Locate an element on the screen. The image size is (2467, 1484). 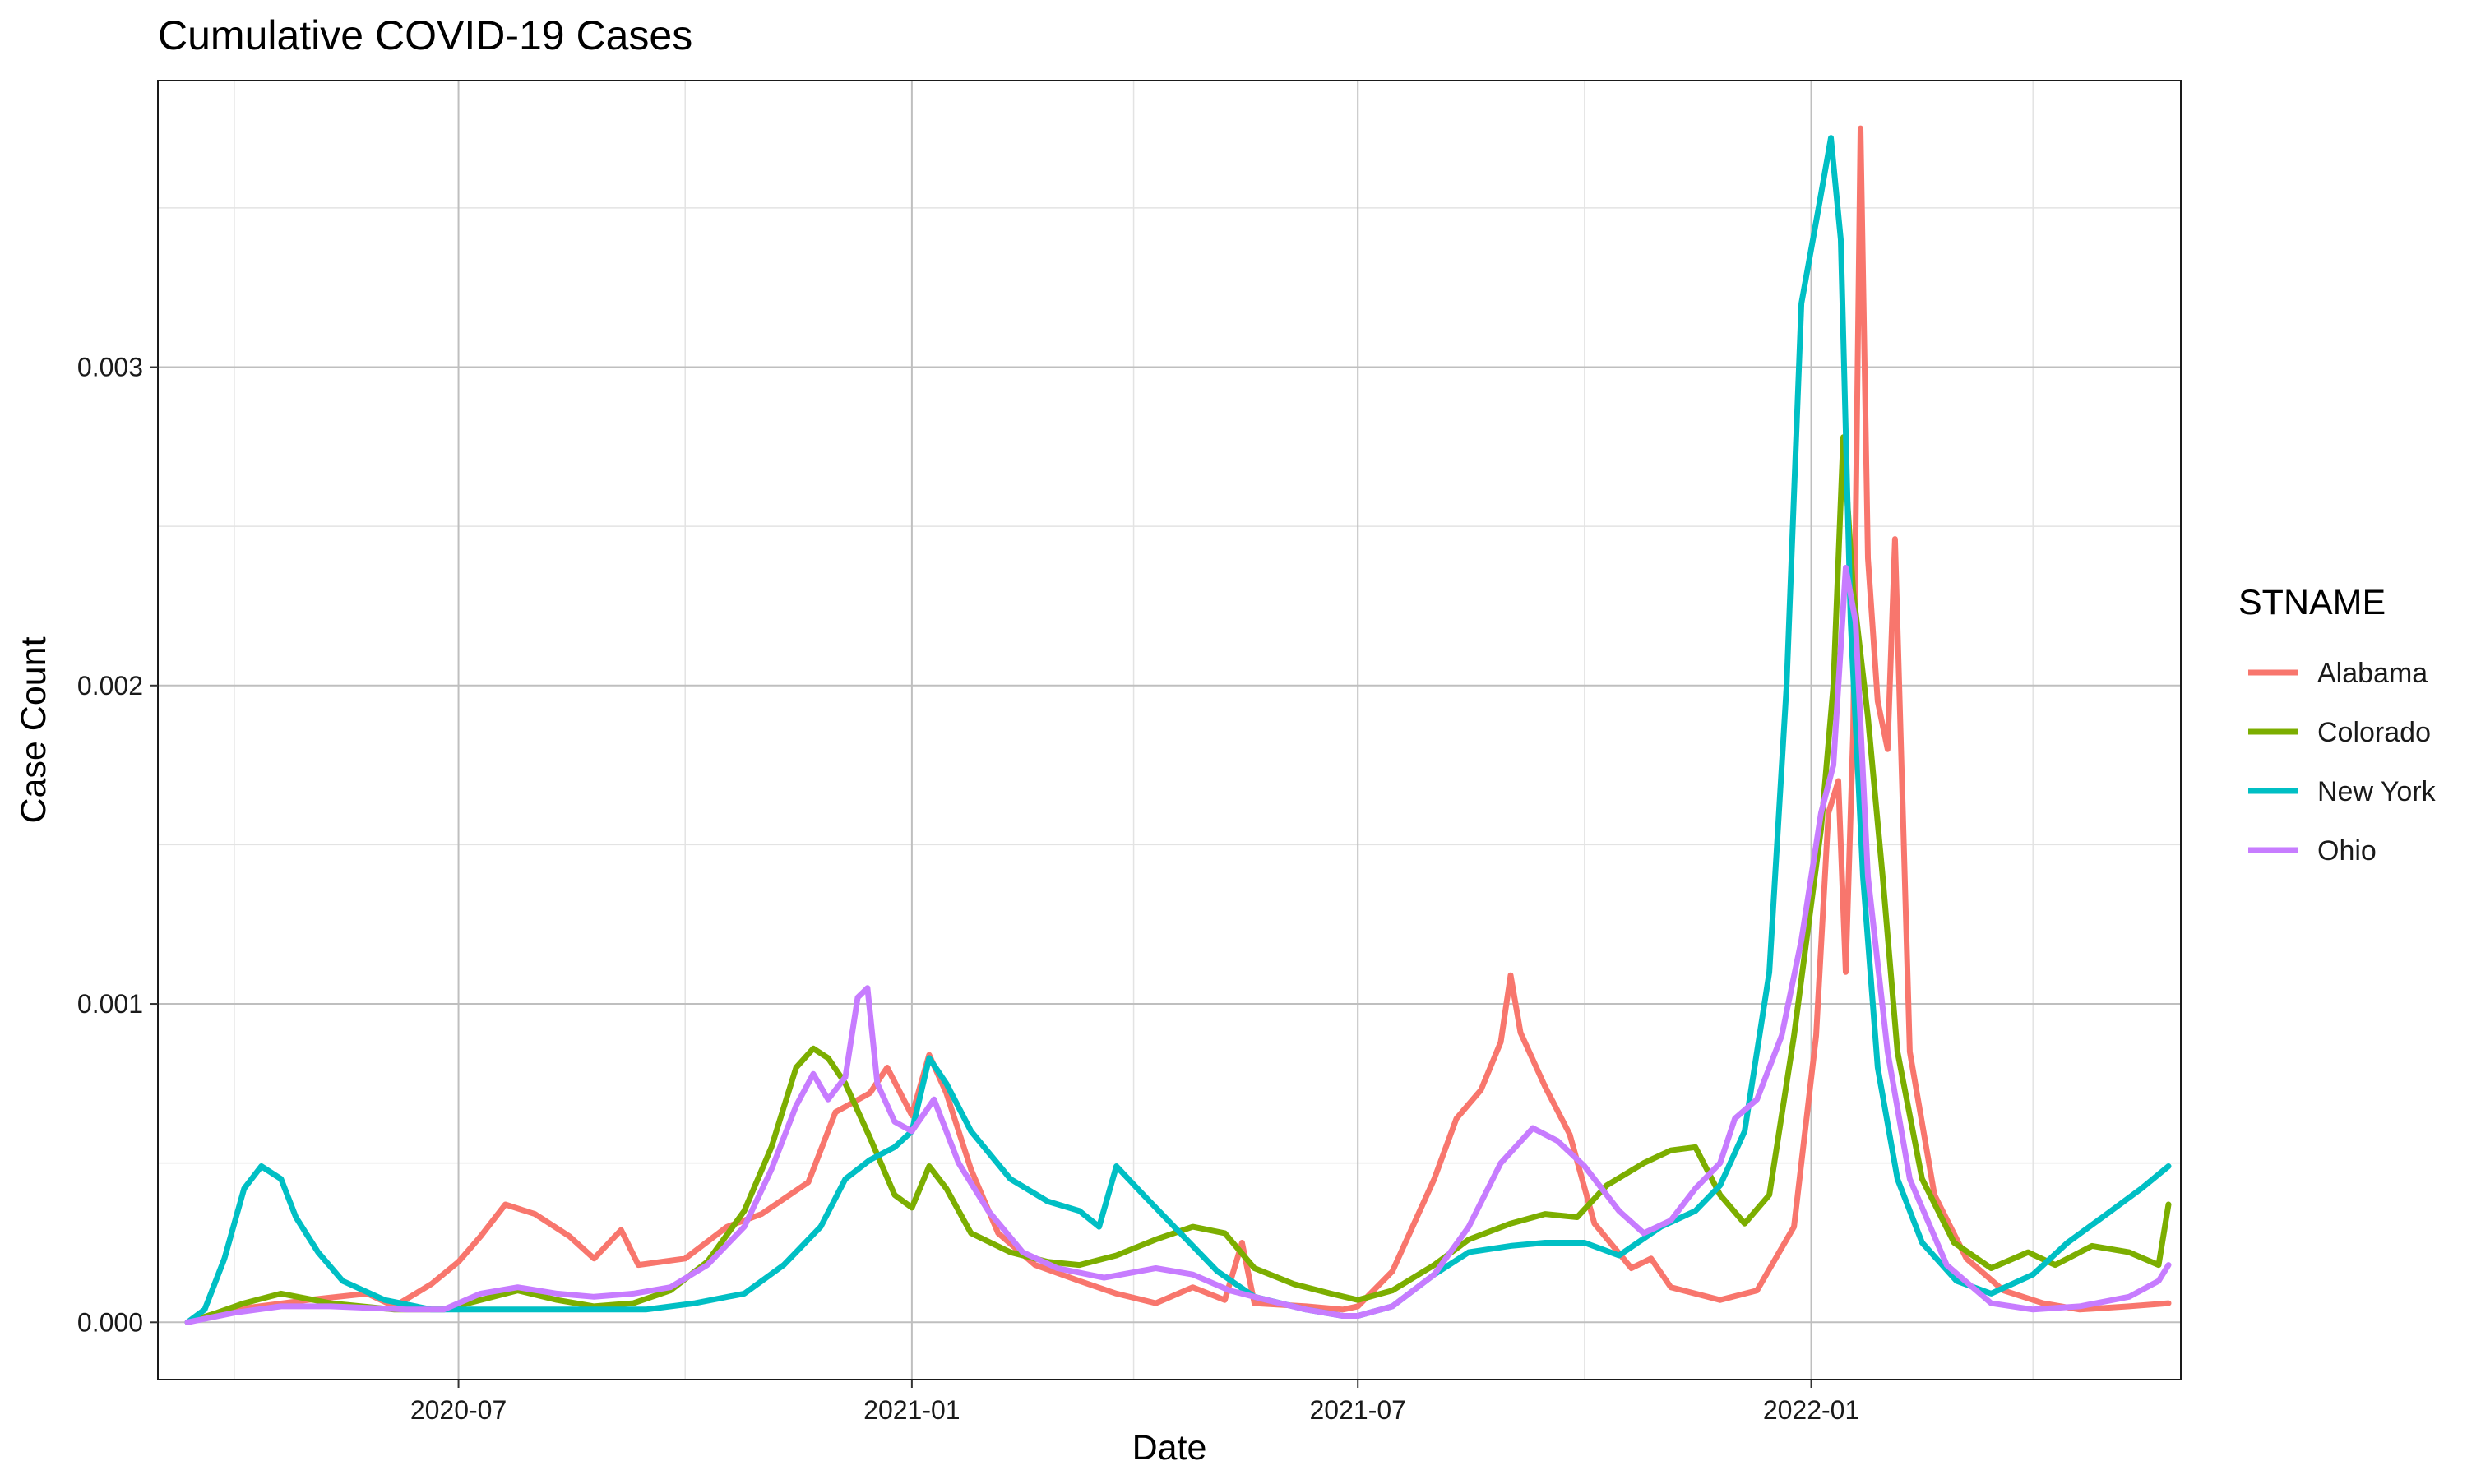
legend-label-new-york: New York is located at coordinates (2377, 792).